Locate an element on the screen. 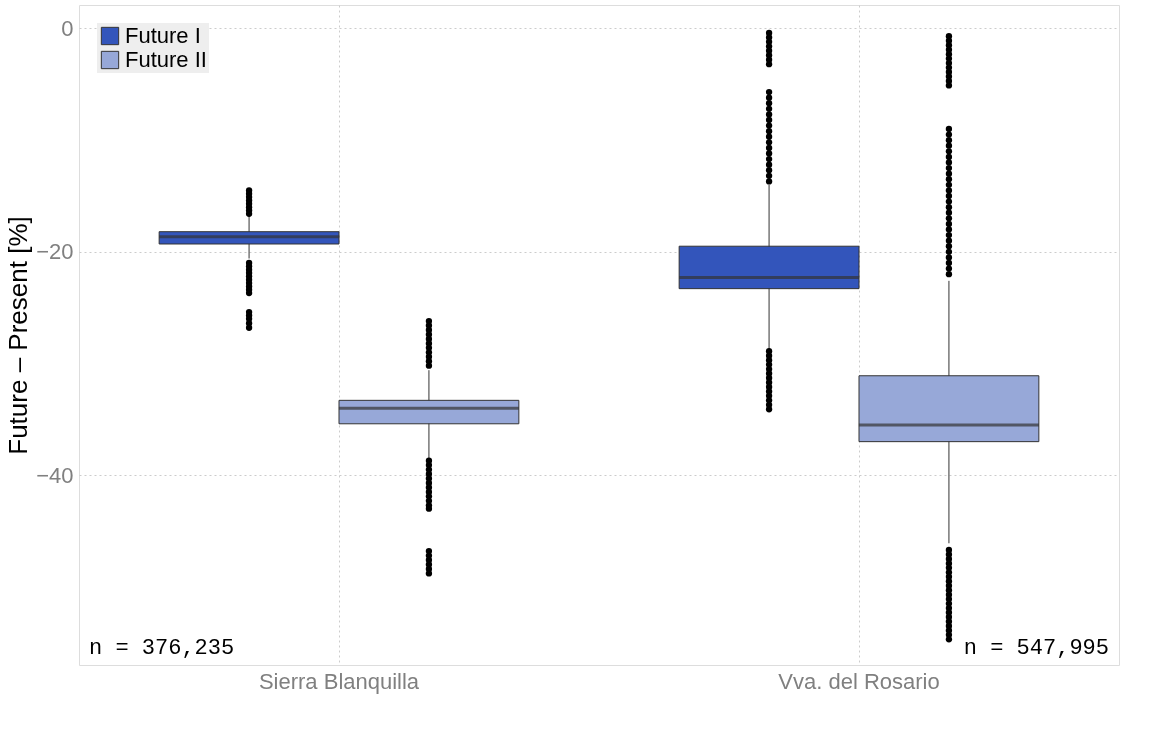 The height and width of the screenshot is (751, 1167). annotation: n = 376,235 is located at coordinates (162, 648).